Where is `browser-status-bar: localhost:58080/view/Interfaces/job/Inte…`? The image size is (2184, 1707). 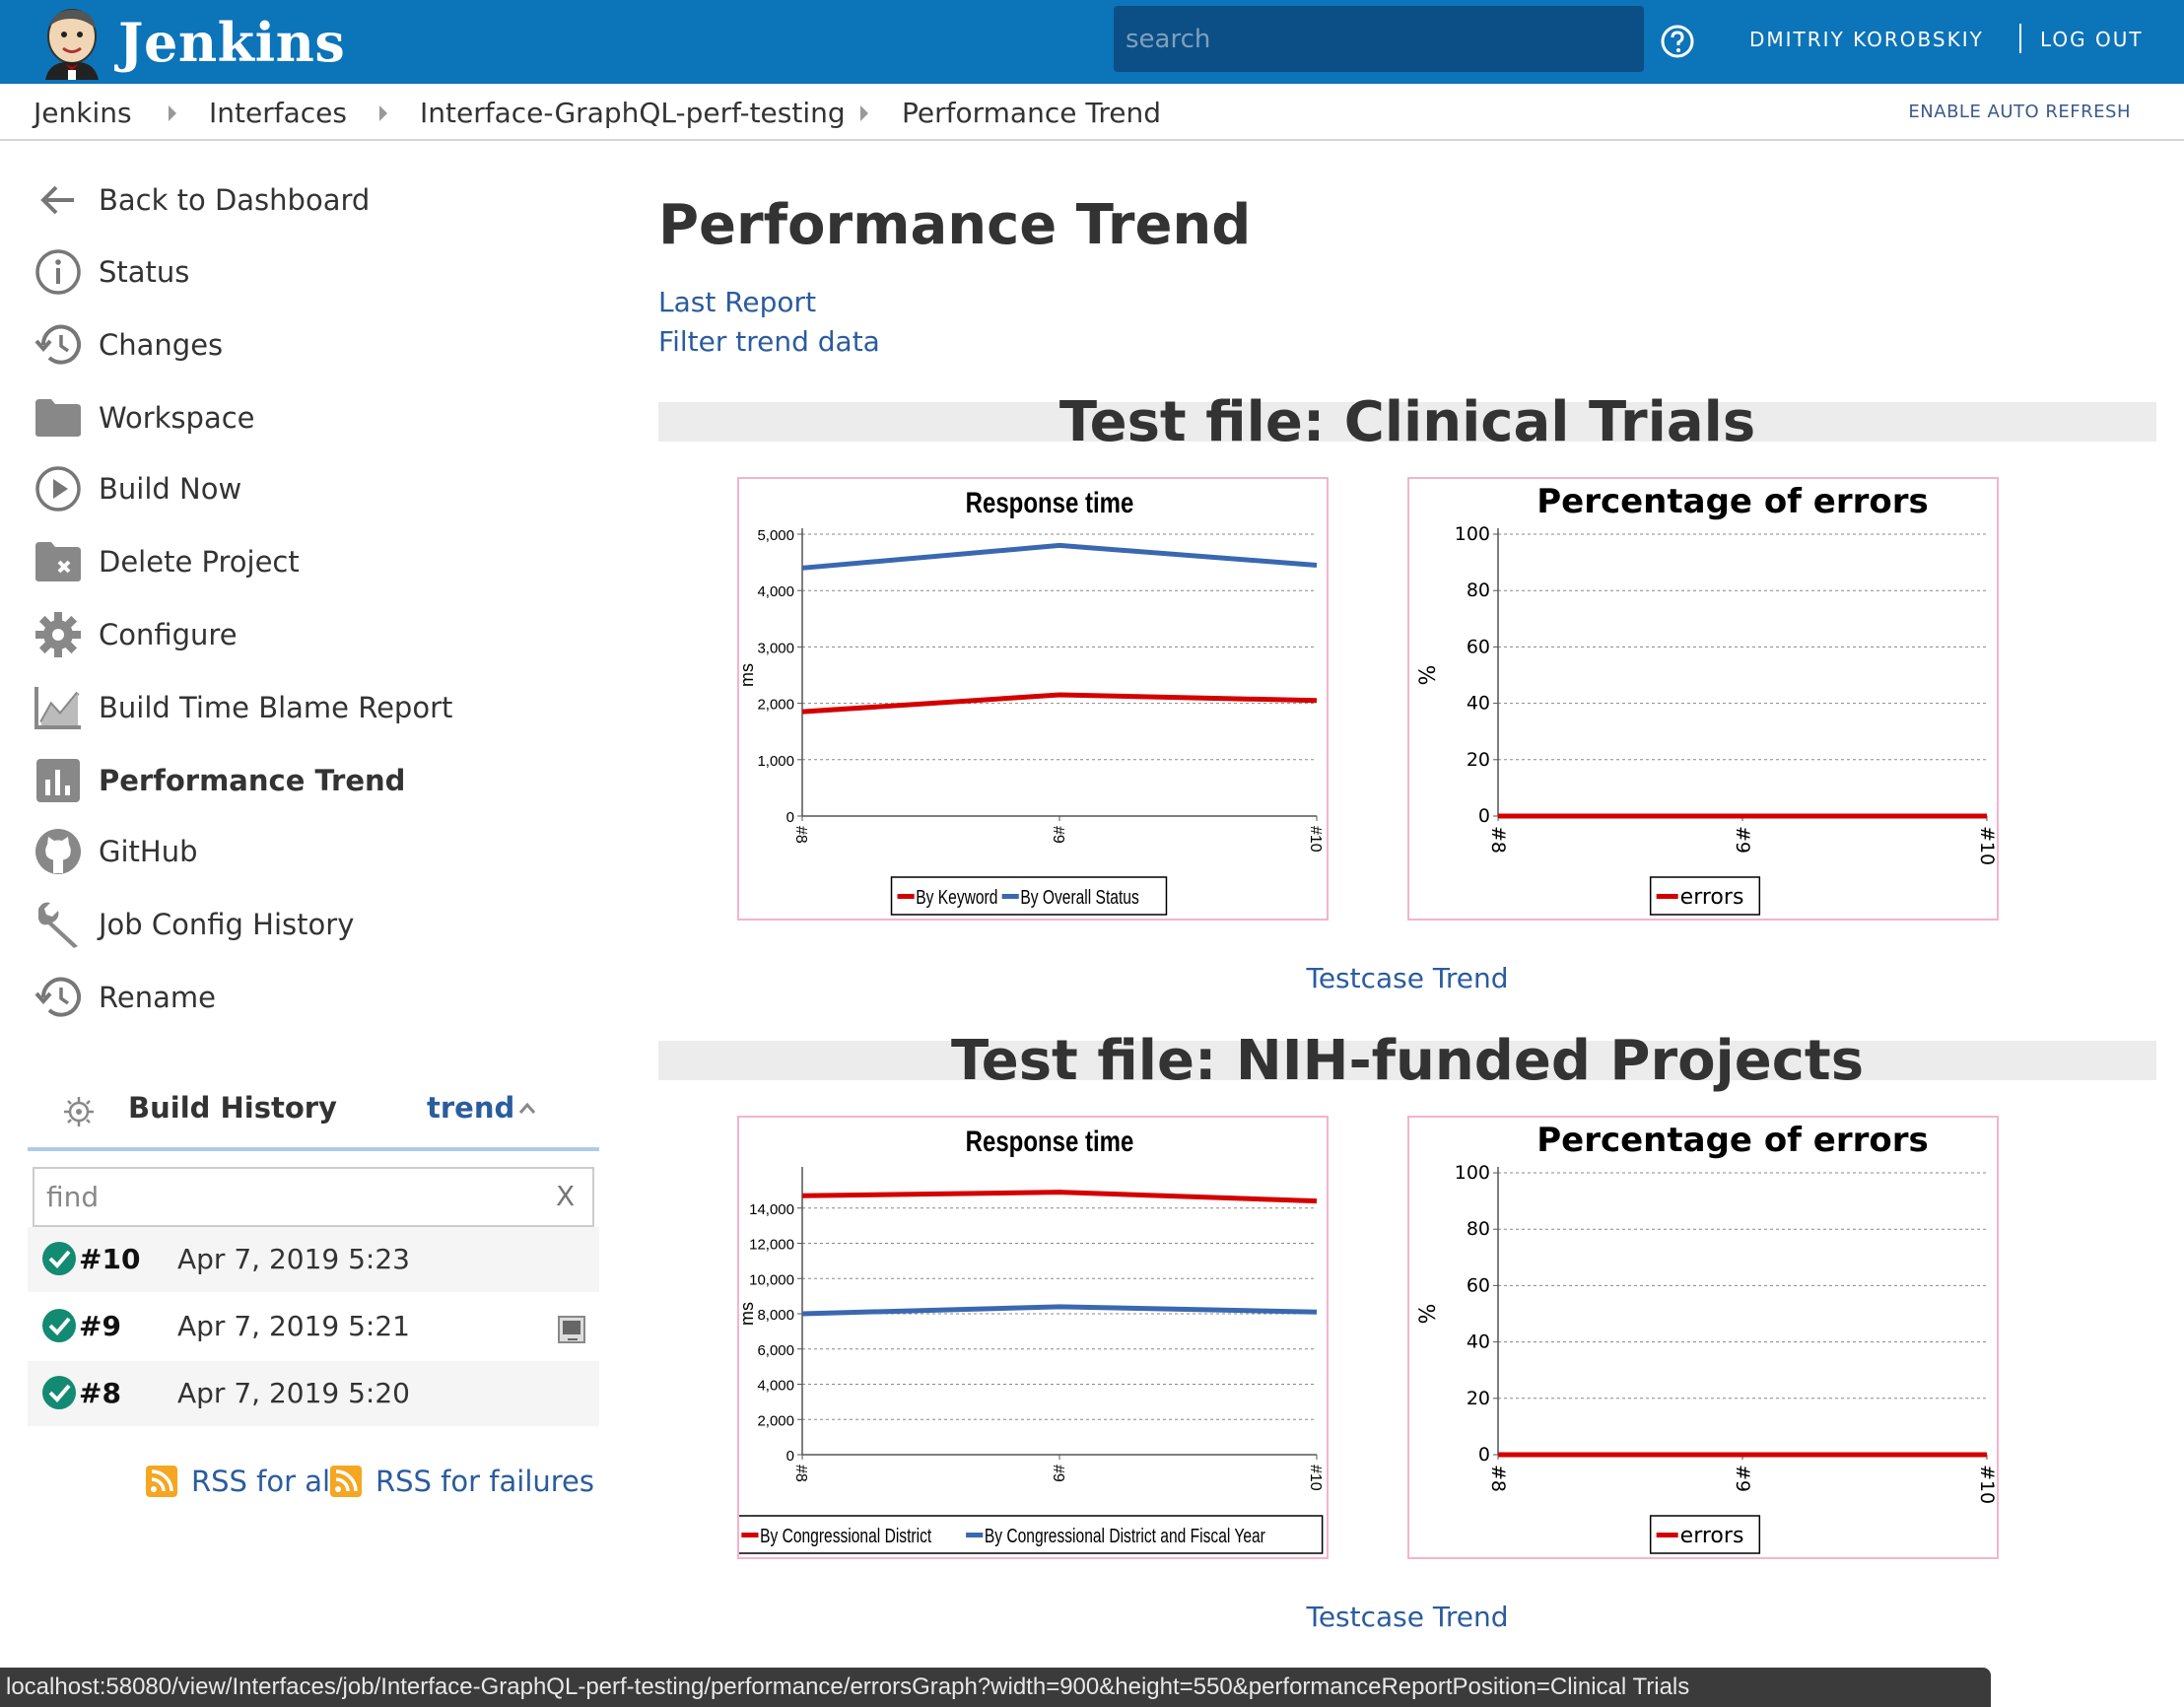 browser-status-bar: localhost:58080/view/Interfaces/job/Inte… is located at coordinates (995, 1687).